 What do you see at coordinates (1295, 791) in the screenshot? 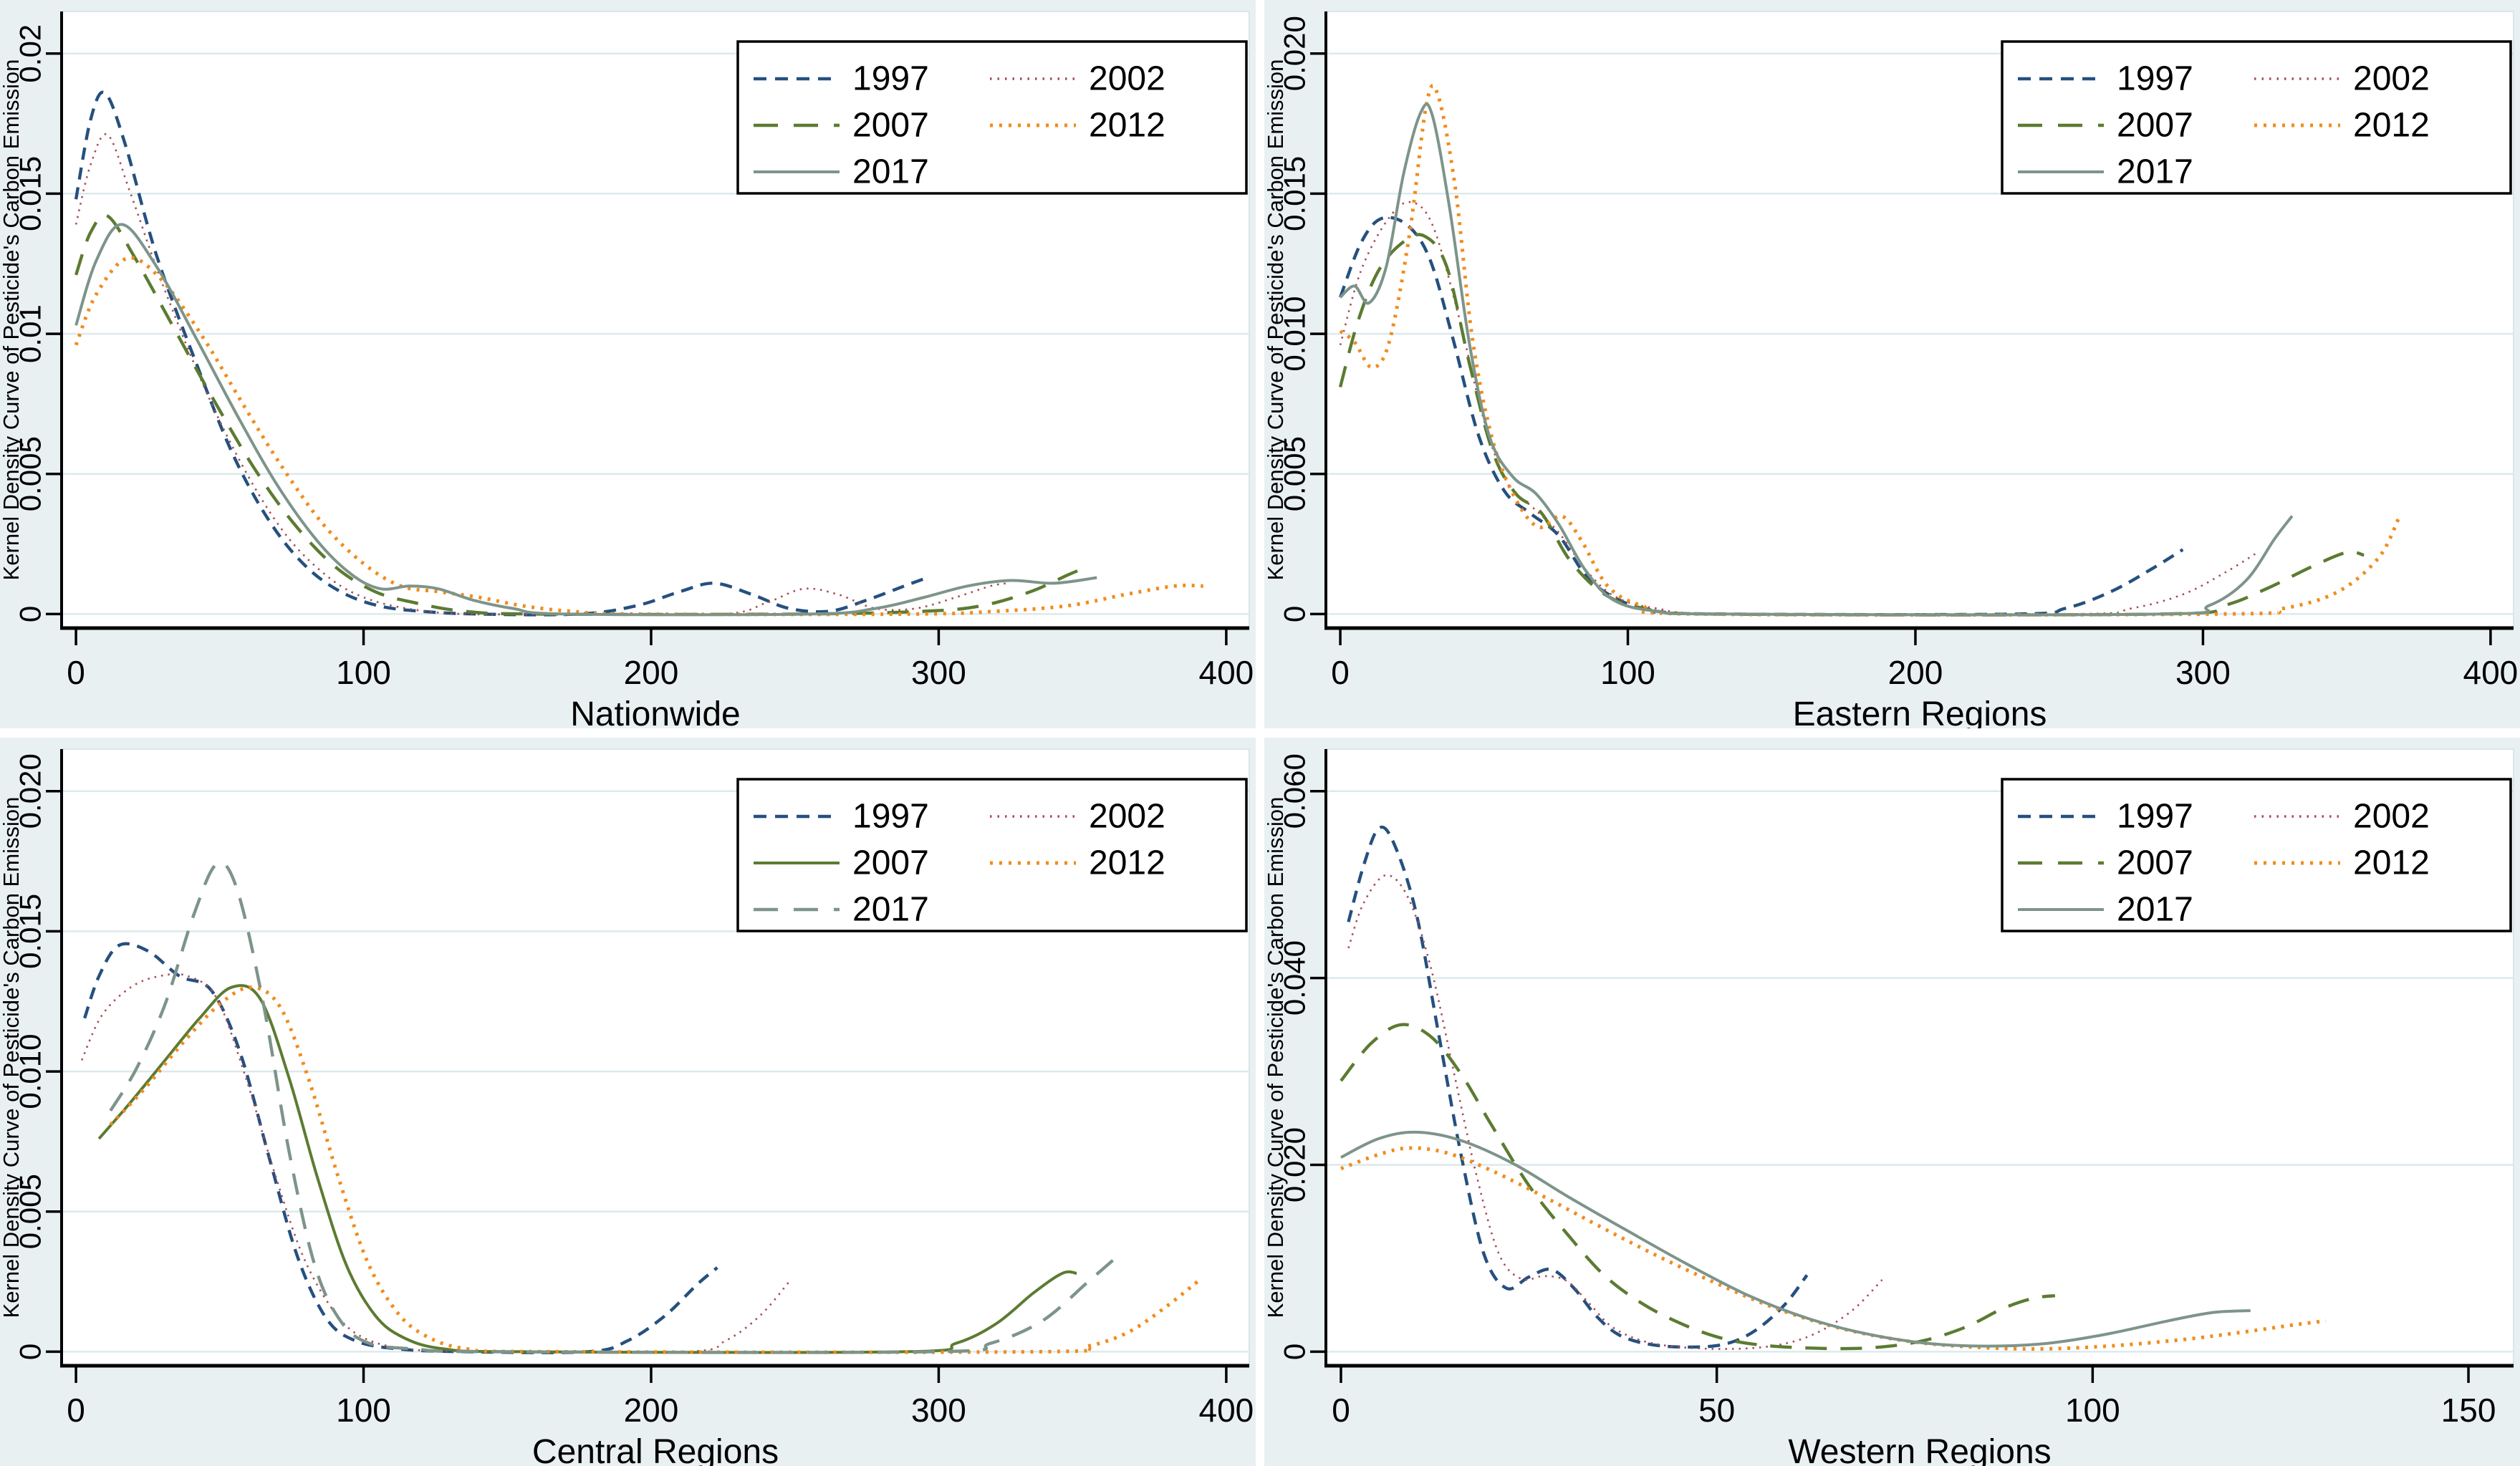
I see `y-tick-label: 0.060` at bounding box center [1295, 791].